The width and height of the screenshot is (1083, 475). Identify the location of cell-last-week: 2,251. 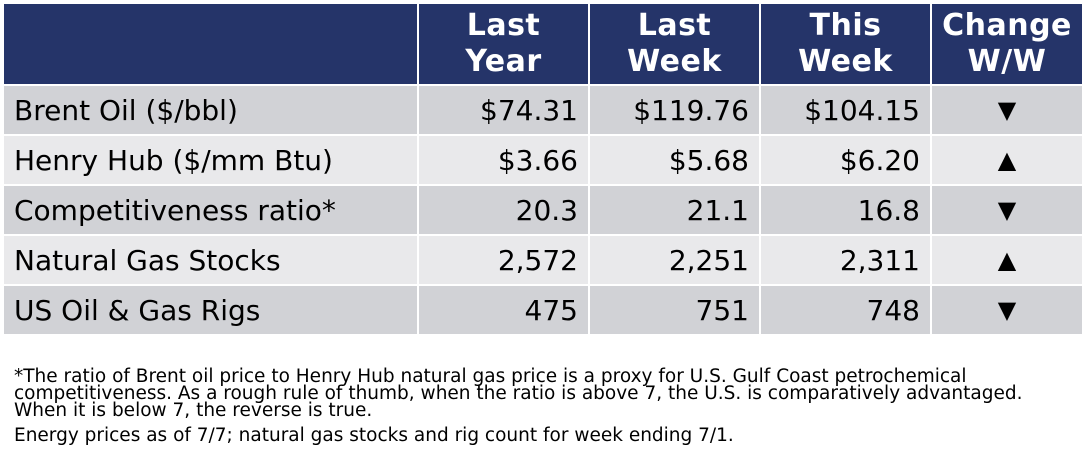
(674, 260).